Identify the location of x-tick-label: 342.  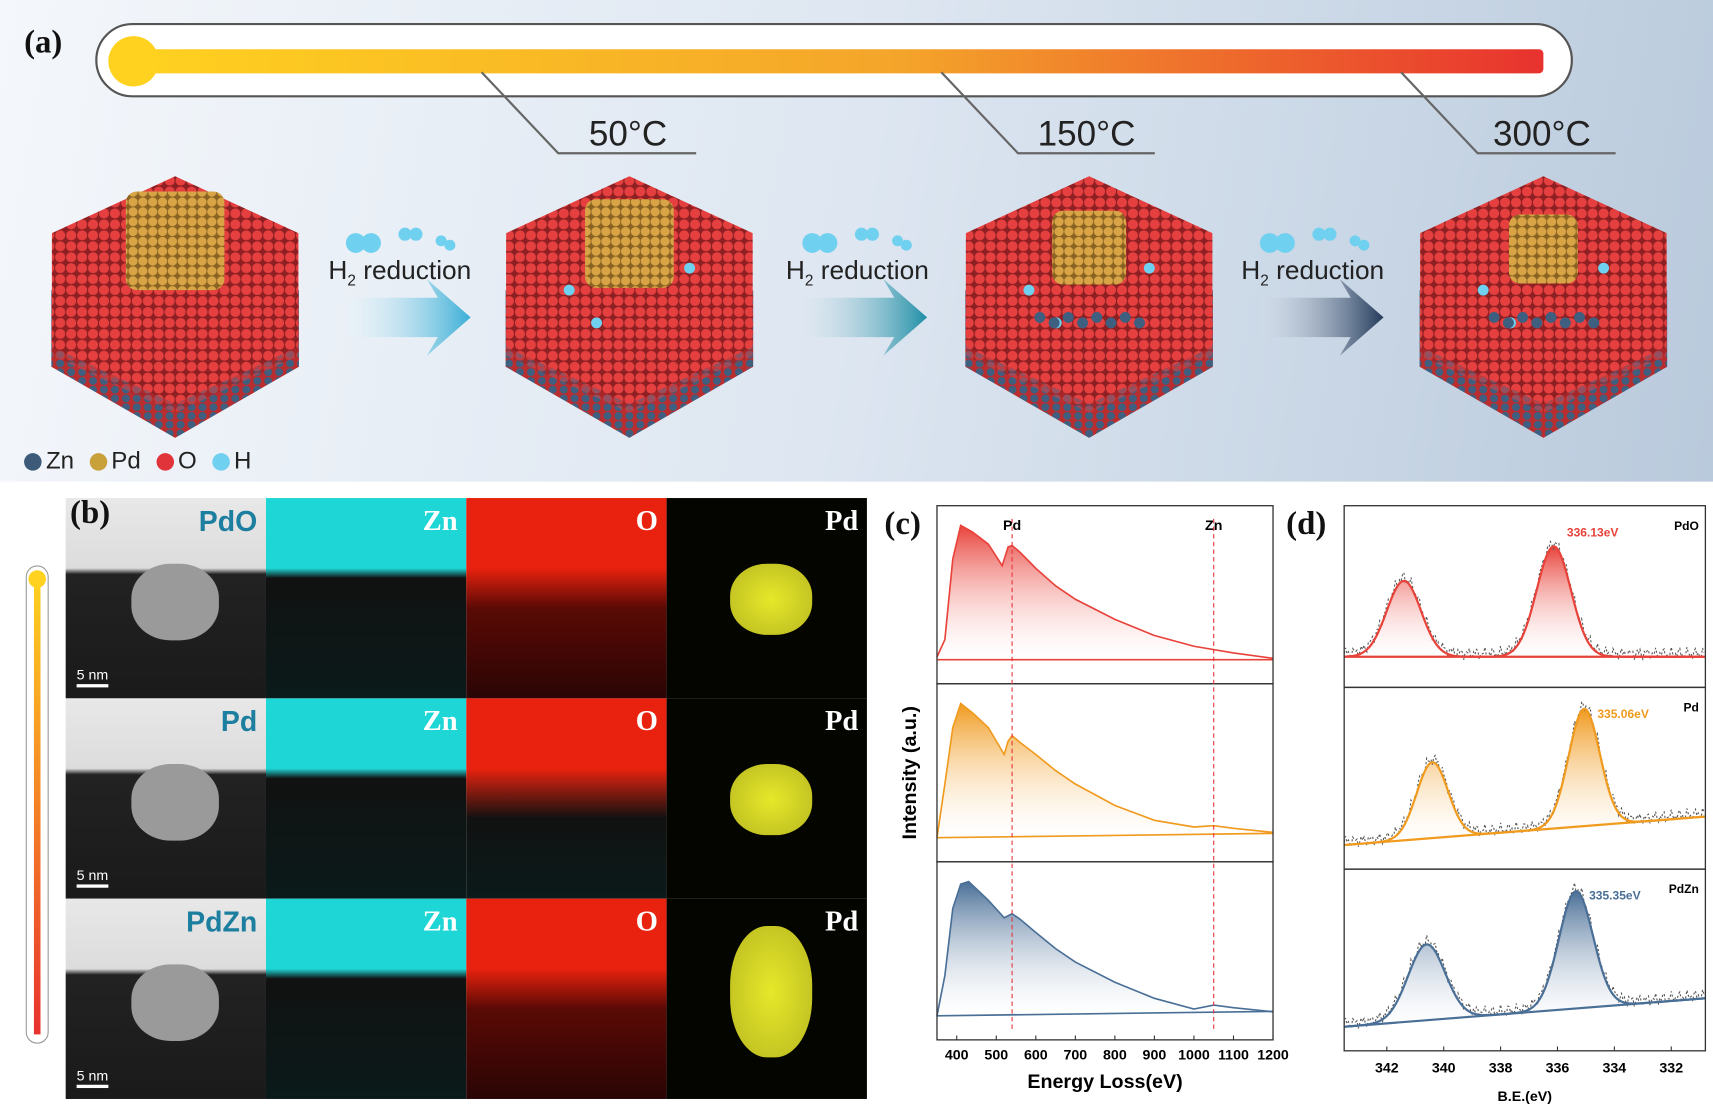
(1387, 1069).